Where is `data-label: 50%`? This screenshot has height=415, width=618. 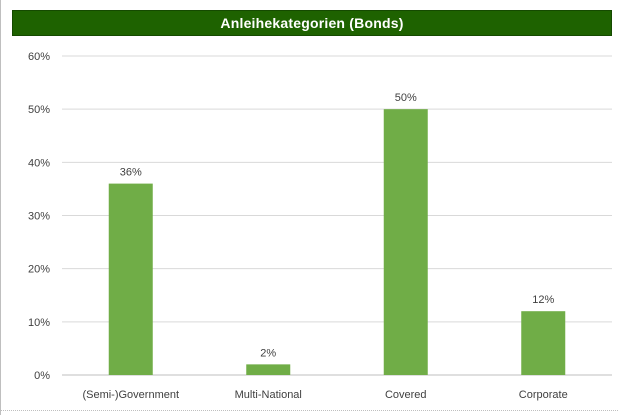
data-label: 50% is located at coordinates (406, 98).